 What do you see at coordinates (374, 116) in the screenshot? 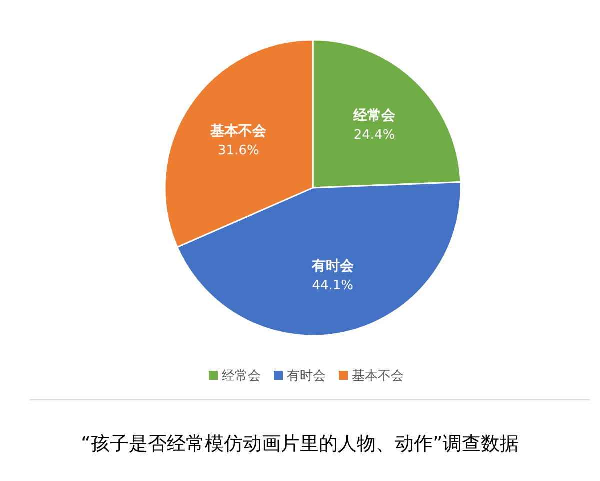
I see `slice-label: 经常会` at bounding box center [374, 116].